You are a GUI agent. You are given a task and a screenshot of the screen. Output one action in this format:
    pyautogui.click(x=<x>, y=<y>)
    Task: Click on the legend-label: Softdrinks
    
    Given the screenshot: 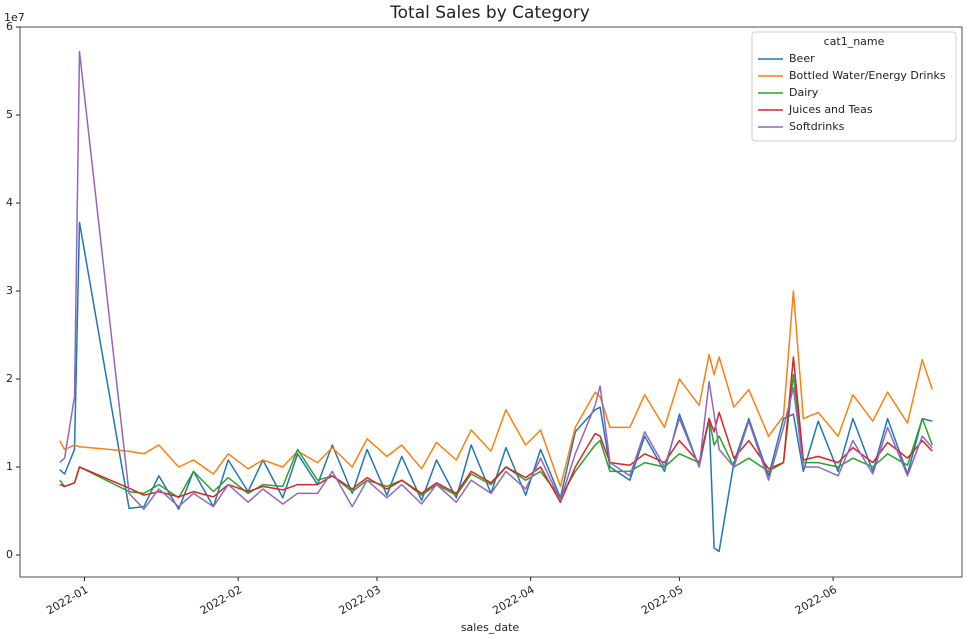 What is the action you would take?
    pyautogui.click(x=817, y=126)
    